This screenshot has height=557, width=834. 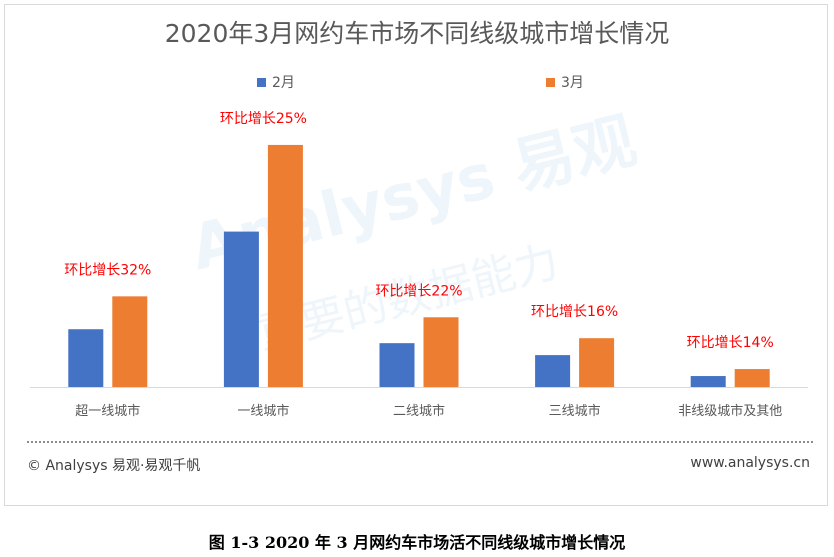 What do you see at coordinates (572, 83) in the screenshot?
I see `legend-label-mar: 3月` at bounding box center [572, 83].